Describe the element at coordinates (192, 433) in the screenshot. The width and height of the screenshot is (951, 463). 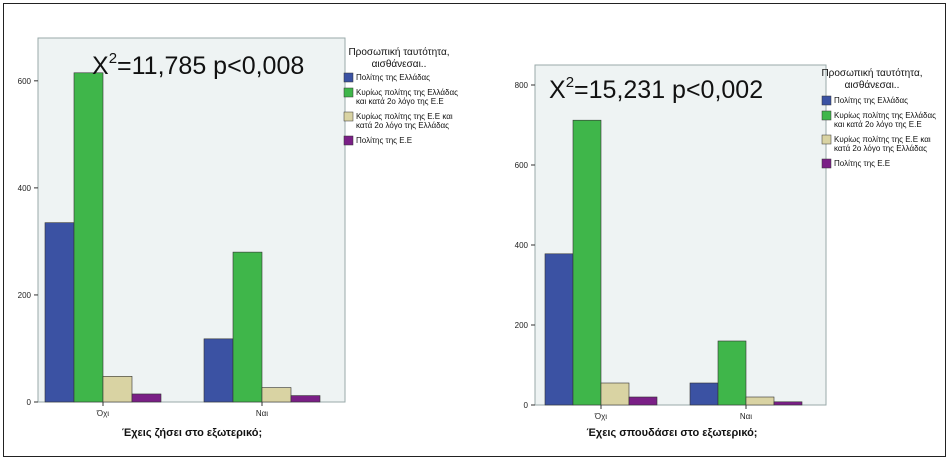
I see `x-axis-label: Έχεις ζήσει στο εξωτερικό;` at that location.